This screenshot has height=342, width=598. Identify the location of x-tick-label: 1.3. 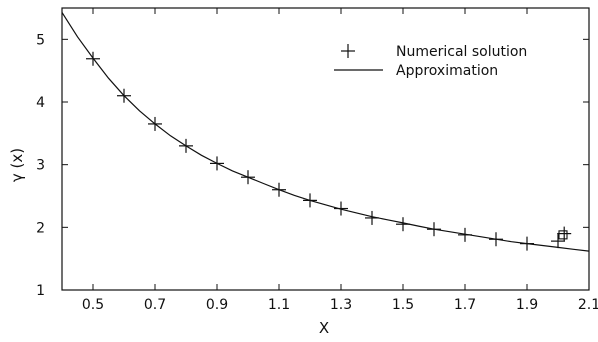
(341, 305).